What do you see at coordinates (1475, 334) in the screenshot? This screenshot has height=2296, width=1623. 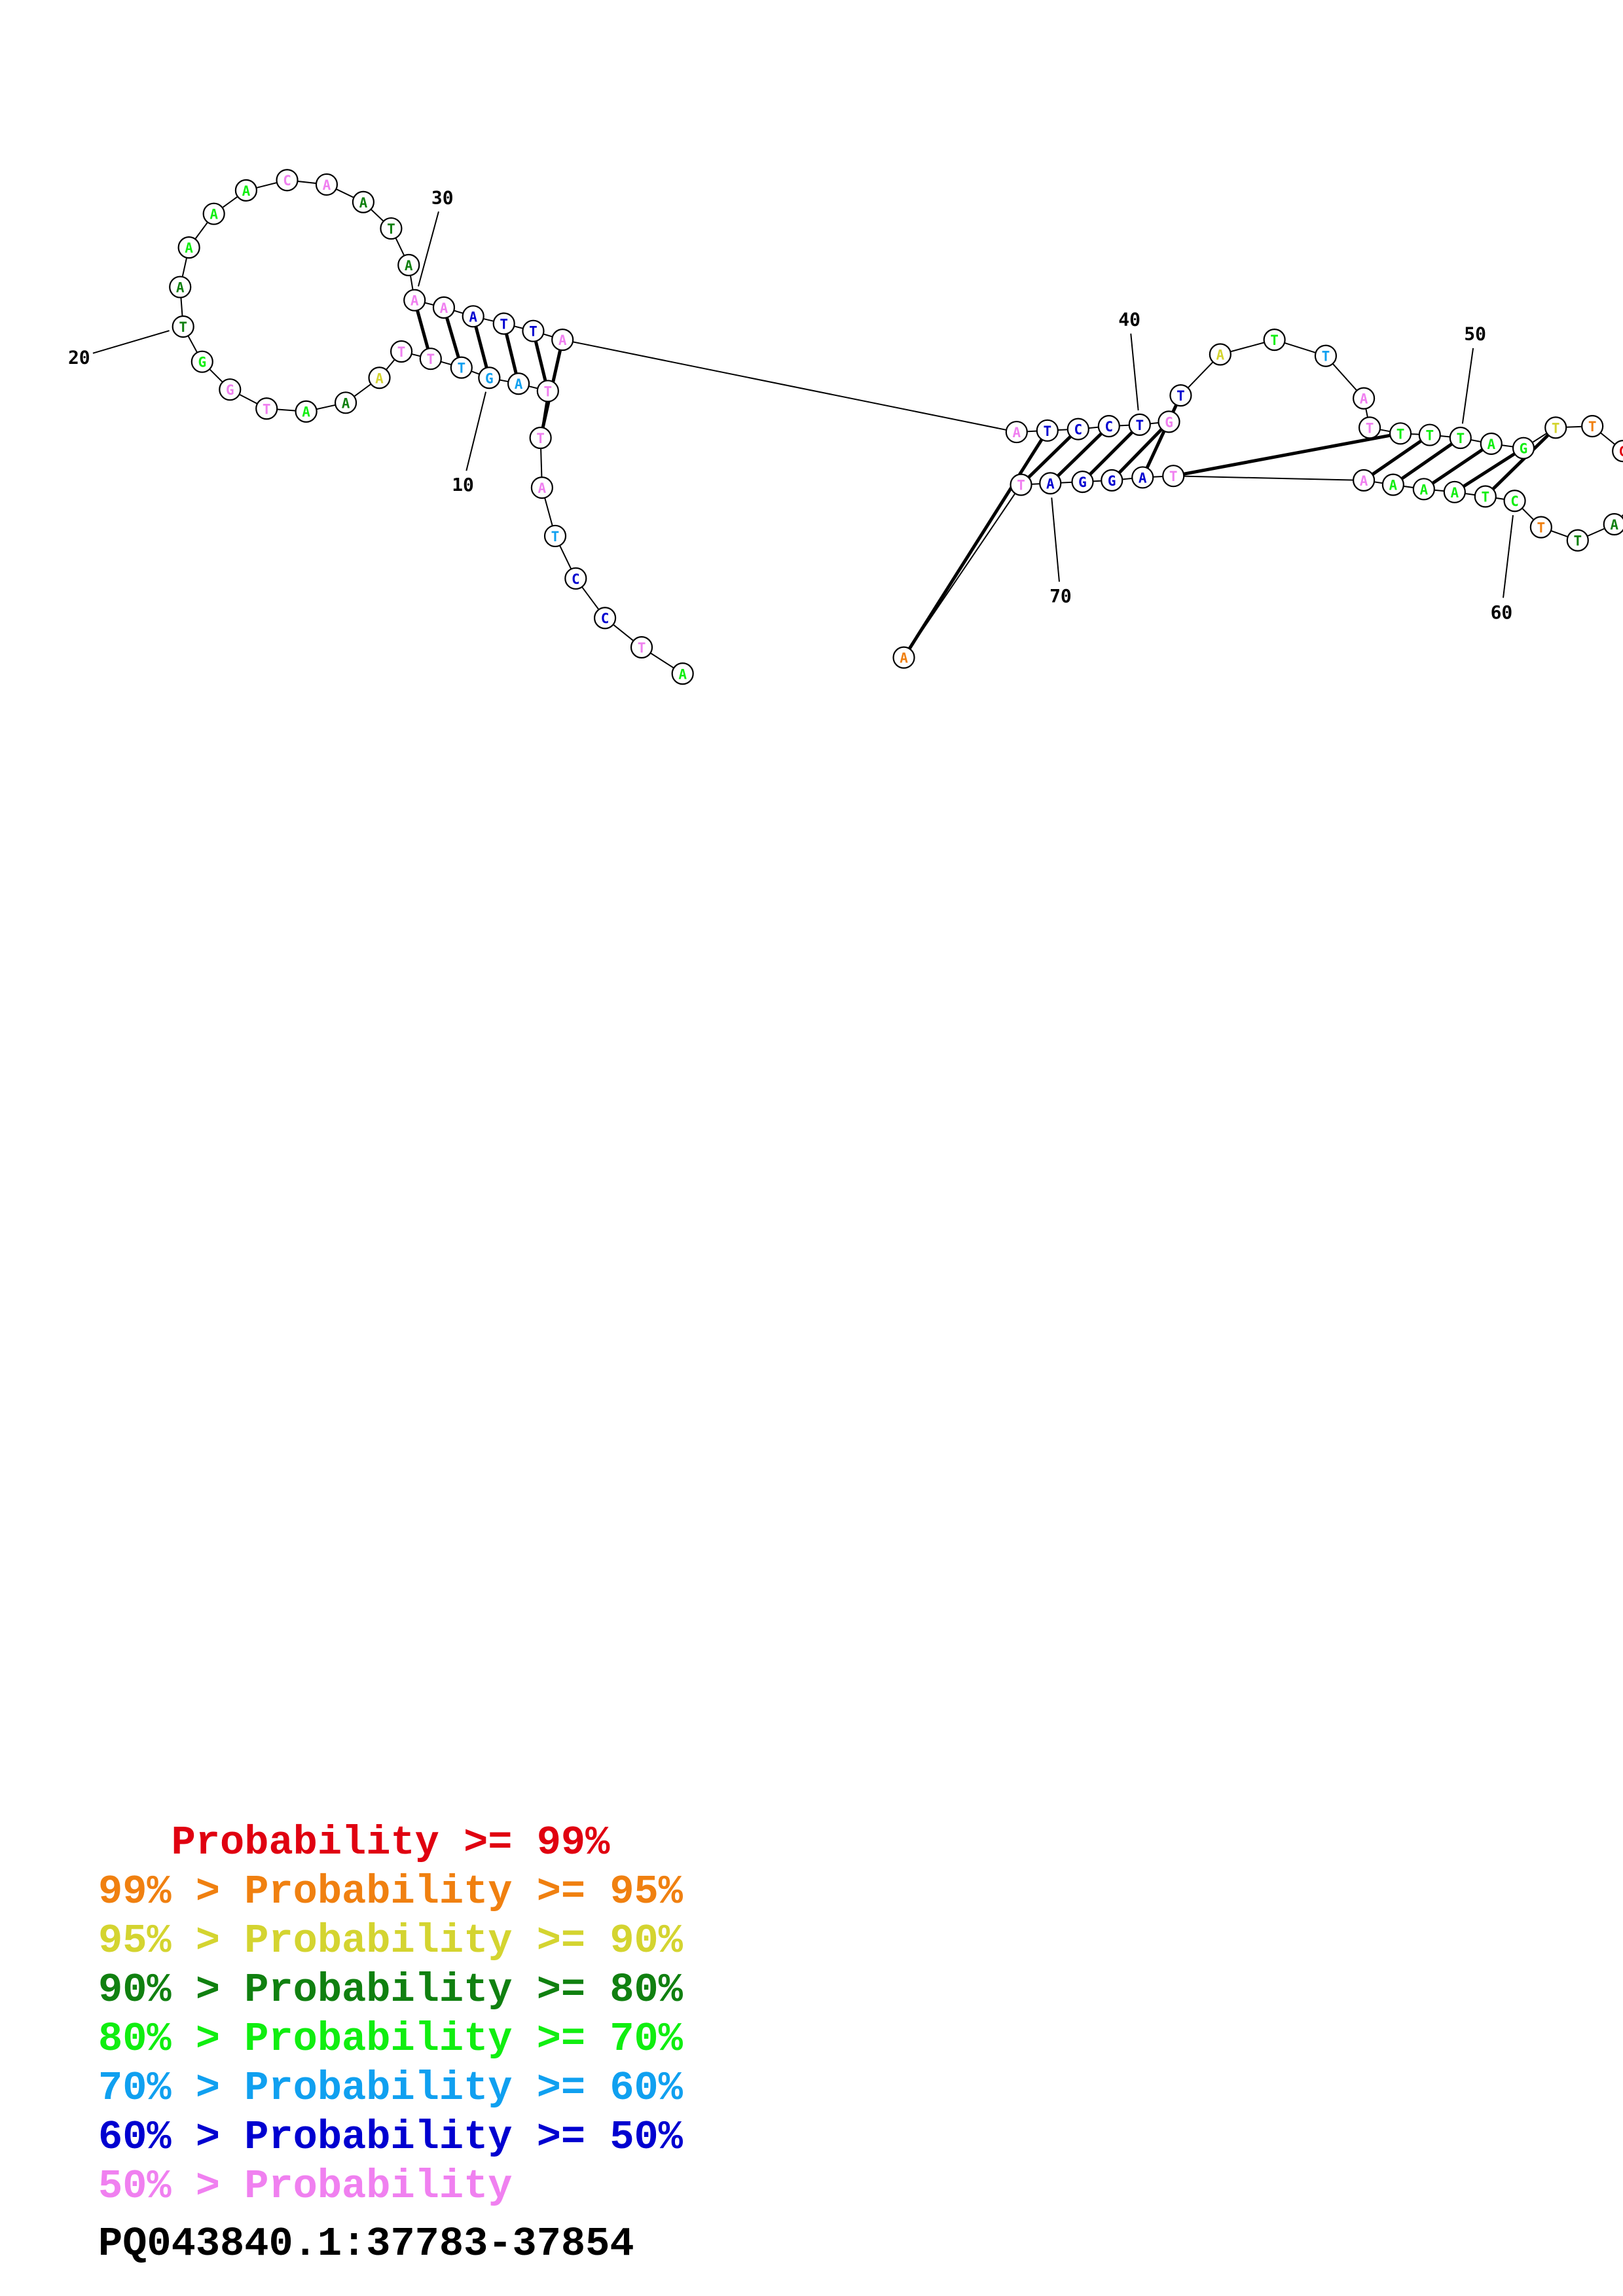 I see `position-label: 50` at bounding box center [1475, 334].